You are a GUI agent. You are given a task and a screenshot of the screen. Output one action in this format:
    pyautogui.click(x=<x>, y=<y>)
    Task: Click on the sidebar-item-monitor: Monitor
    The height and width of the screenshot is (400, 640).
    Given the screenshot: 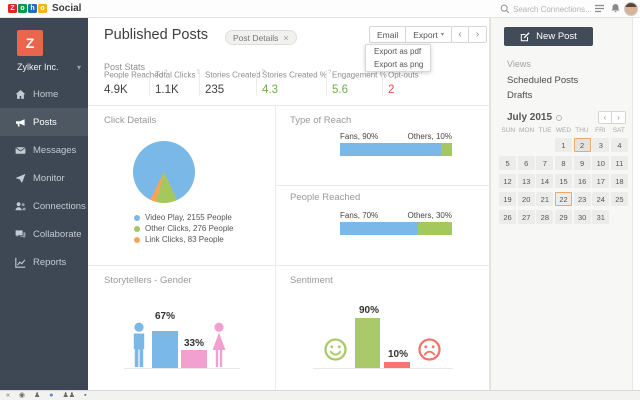 What is the action you would take?
    pyautogui.click(x=44, y=178)
    